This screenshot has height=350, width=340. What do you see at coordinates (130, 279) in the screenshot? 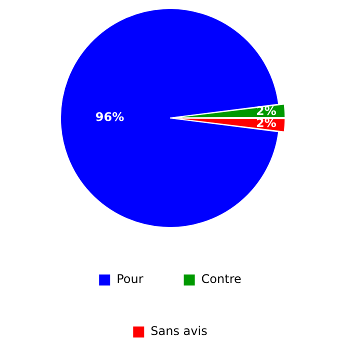
I see `legend-label: Pour` at bounding box center [130, 279].